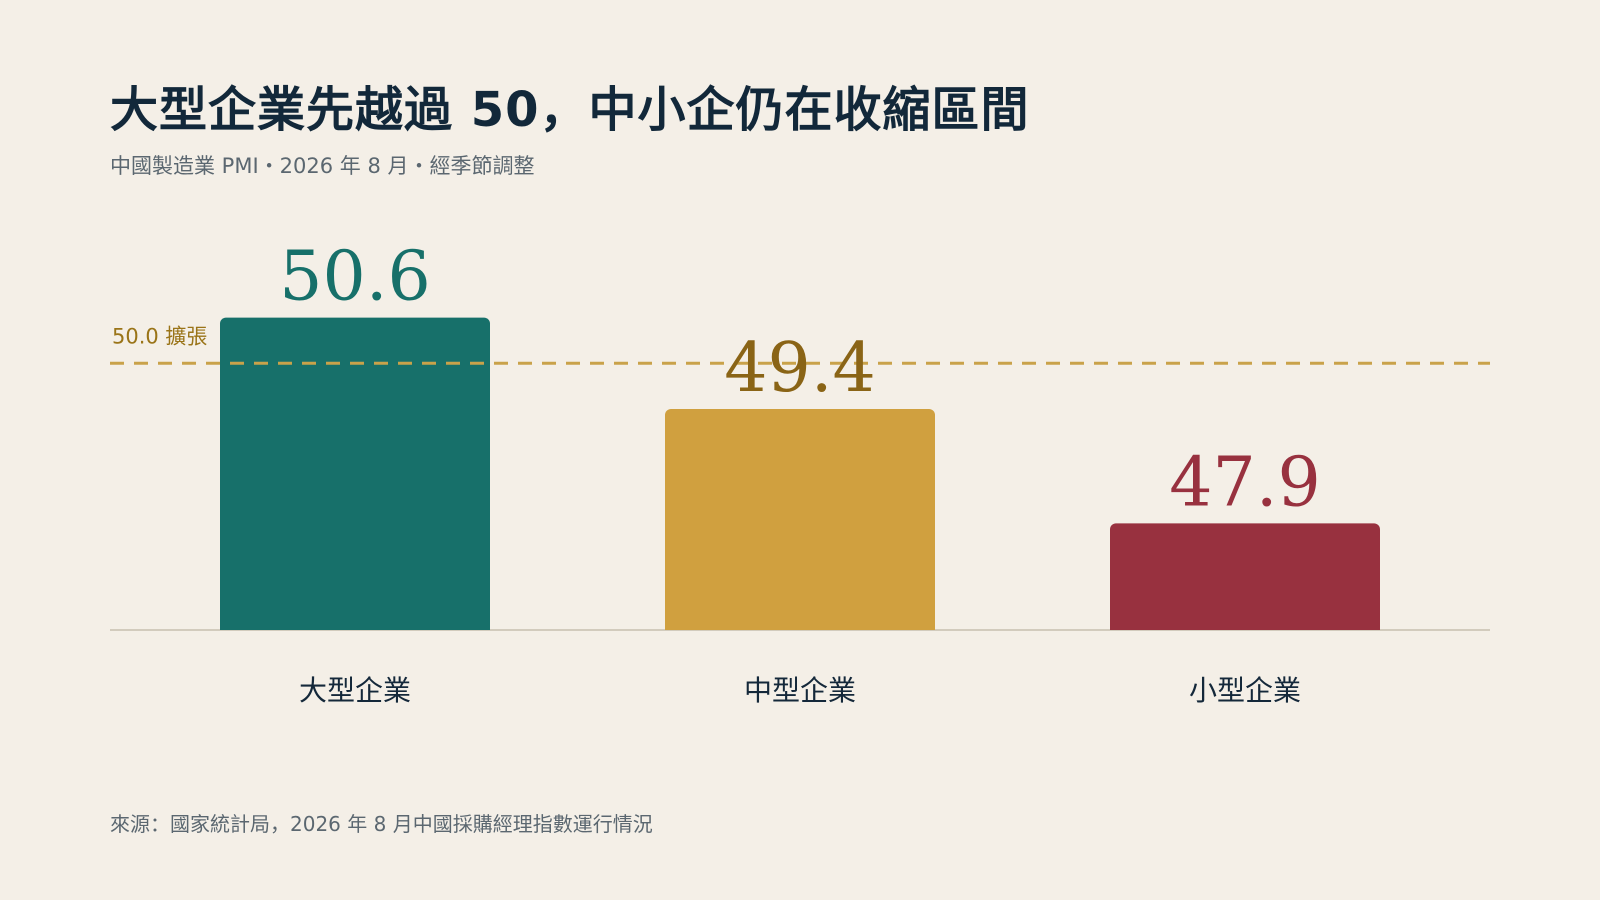 The height and width of the screenshot is (900, 1600). I want to click on chart-title: 大型企業先越過 50，中小企仍在收縮區間, so click(570, 110).